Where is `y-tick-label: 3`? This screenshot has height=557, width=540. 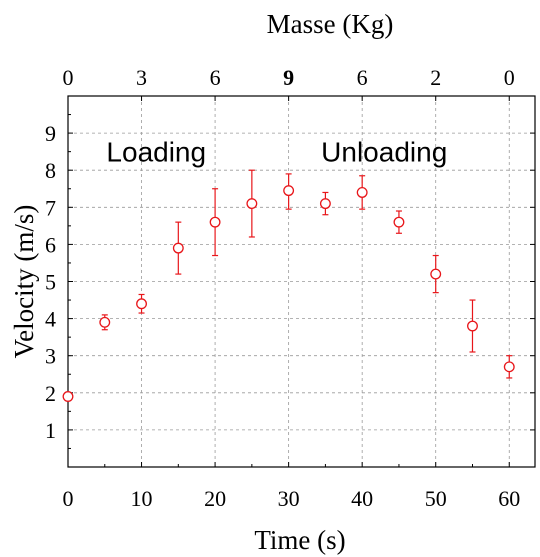
y-tick-label: 3 is located at coordinates (50, 356).